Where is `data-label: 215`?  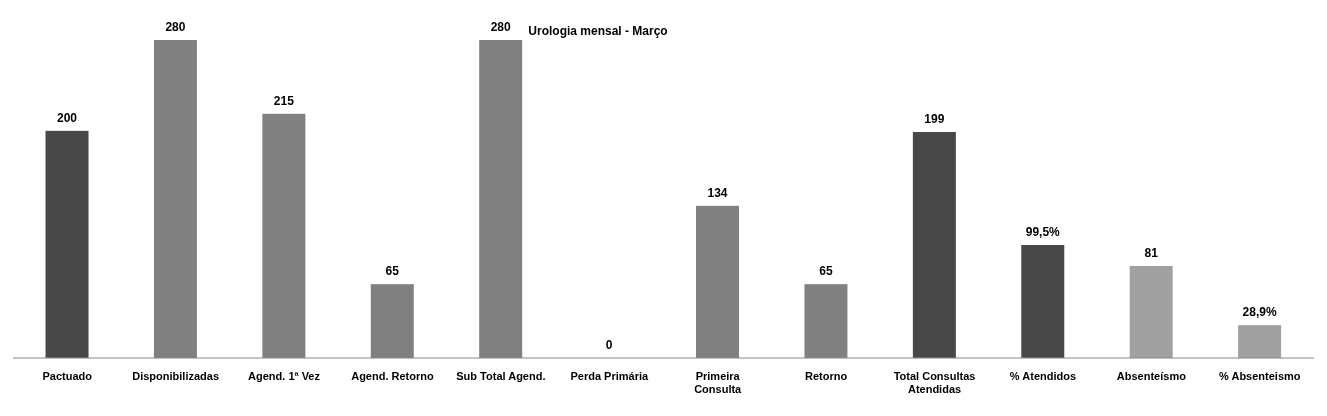 data-label: 215 is located at coordinates (284, 100).